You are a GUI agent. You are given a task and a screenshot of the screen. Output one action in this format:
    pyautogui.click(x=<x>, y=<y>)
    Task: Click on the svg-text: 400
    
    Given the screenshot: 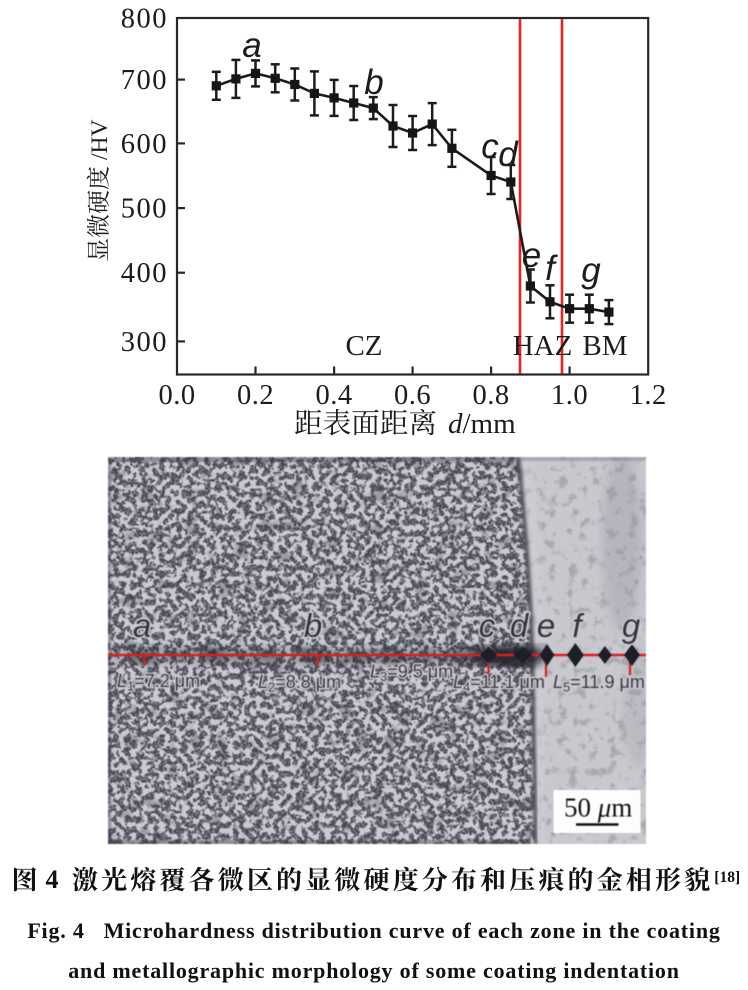 What is the action you would take?
    pyautogui.click(x=144, y=273)
    